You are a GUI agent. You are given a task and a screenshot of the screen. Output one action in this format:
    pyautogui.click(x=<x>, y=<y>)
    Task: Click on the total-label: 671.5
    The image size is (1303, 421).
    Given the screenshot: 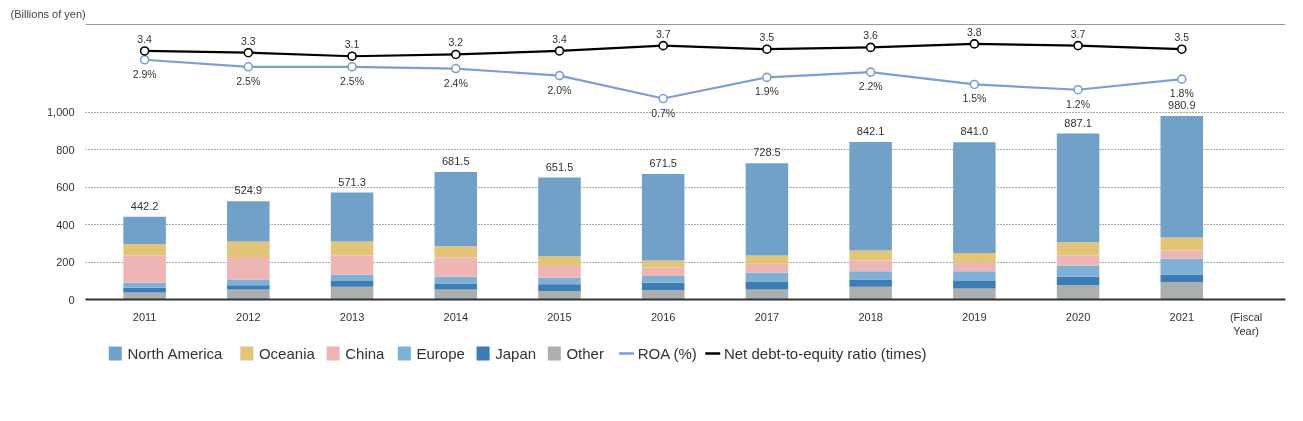 What is the action you would take?
    pyautogui.click(x=663, y=162)
    